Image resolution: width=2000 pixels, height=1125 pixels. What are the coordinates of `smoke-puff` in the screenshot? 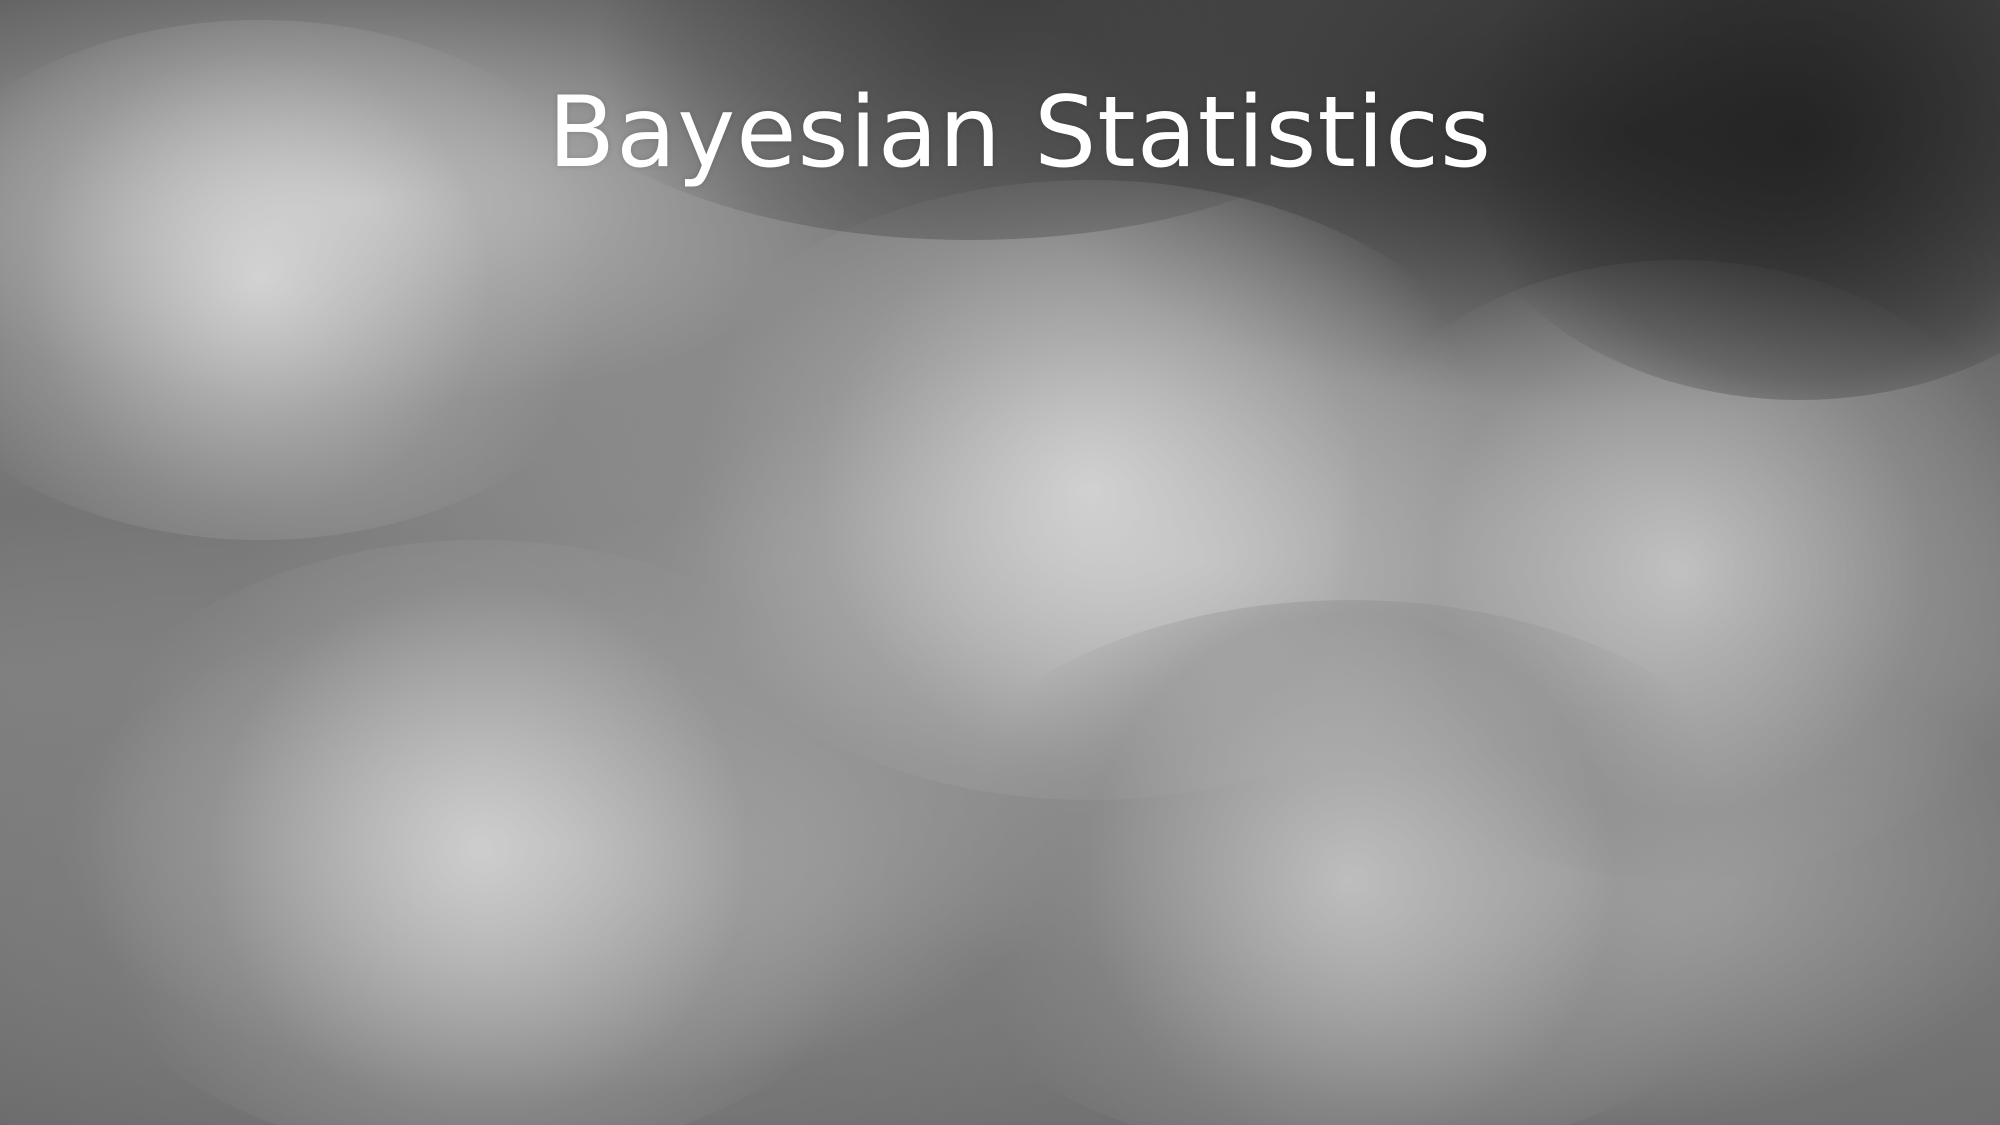 It's located at (1725, 200).